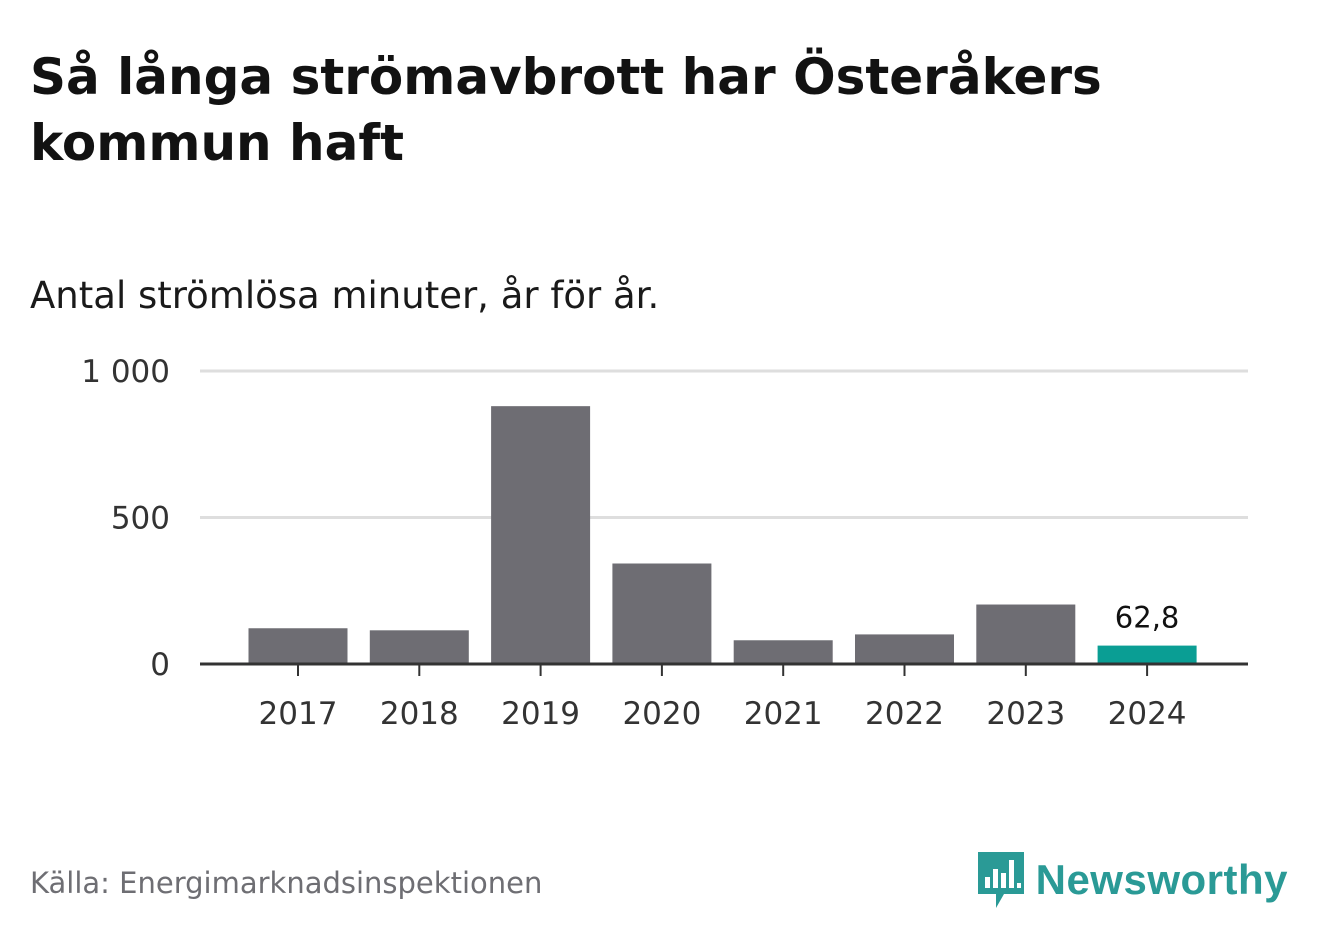 This screenshot has height=939, width=1322. What do you see at coordinates (298, 714) in the screenshot?
I see `x-tick-label: 2017` at bounding box center [298, 714].